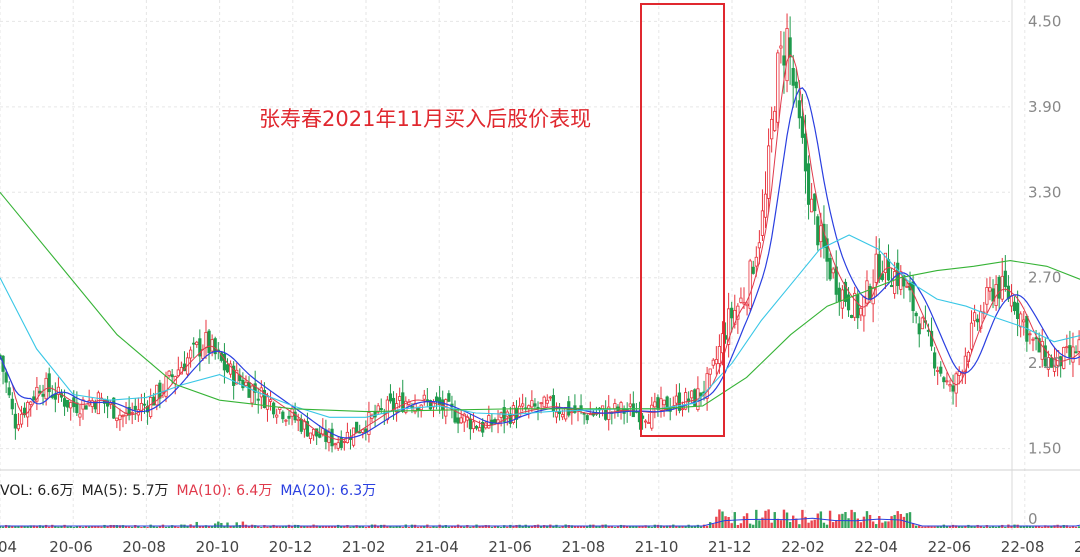  Describe the element at coordinates (1033, 519) in the screenshot. I see `volume-axis-label: 0` at that location.